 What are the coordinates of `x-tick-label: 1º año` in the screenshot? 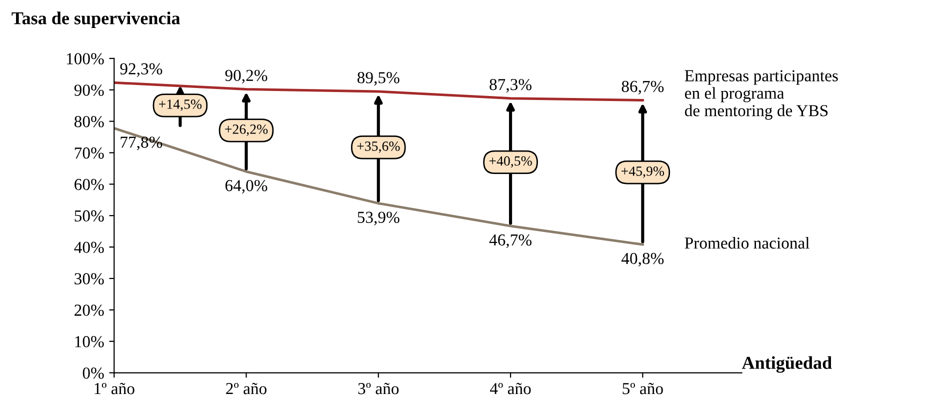 It's located at (114, 388).